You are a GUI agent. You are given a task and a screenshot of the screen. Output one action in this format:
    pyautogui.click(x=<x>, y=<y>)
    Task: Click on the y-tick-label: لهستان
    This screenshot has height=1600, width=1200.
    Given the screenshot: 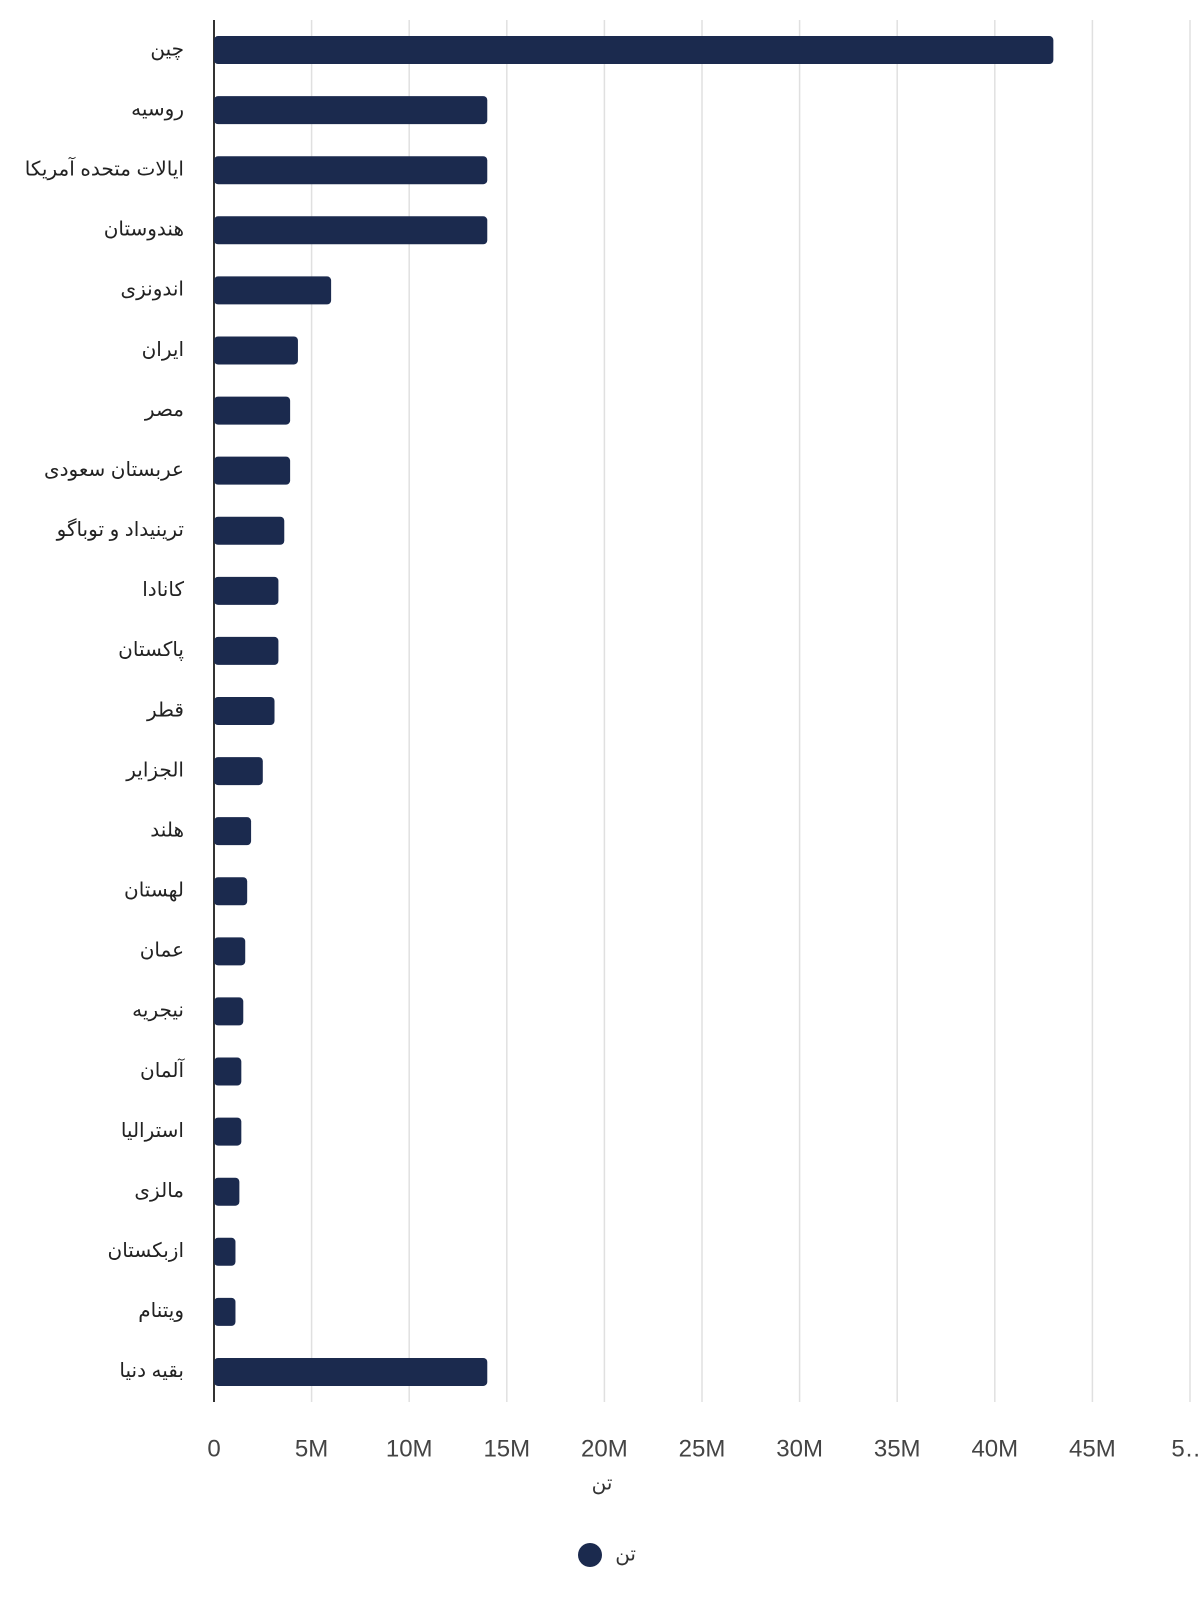 What is the action you would take?
    pyautogui.click(x=154, y=891)
    